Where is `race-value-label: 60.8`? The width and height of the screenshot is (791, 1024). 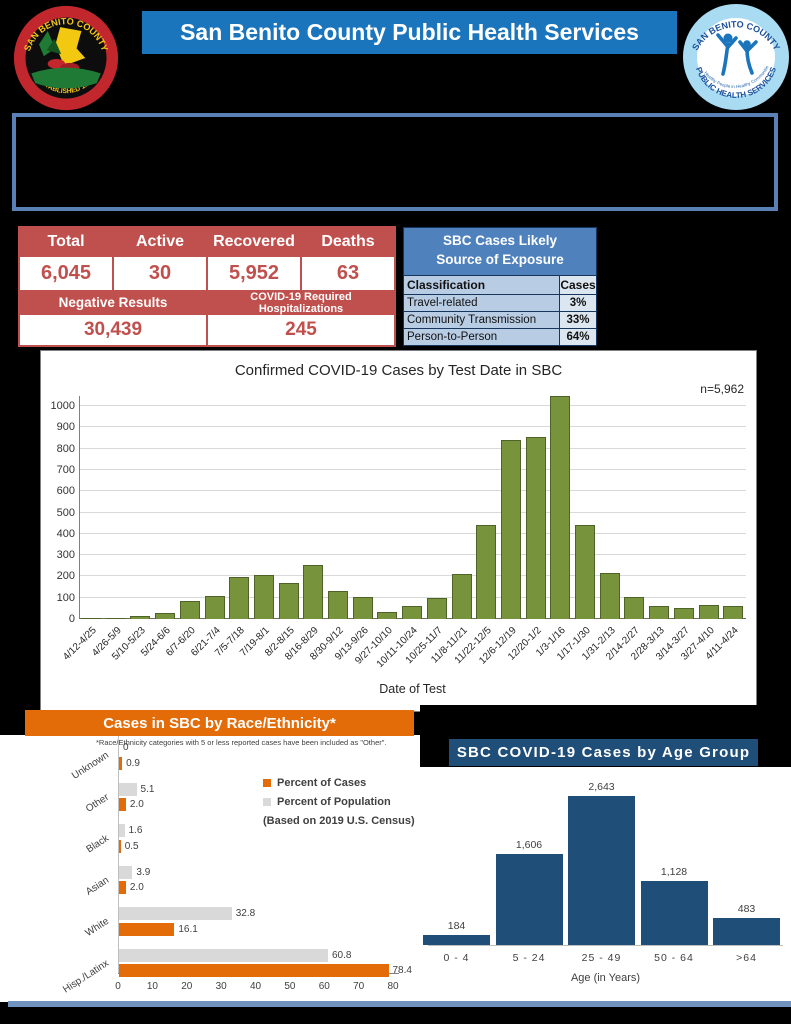
race-value-label: 60.8 is located at coordinates (342, 955).